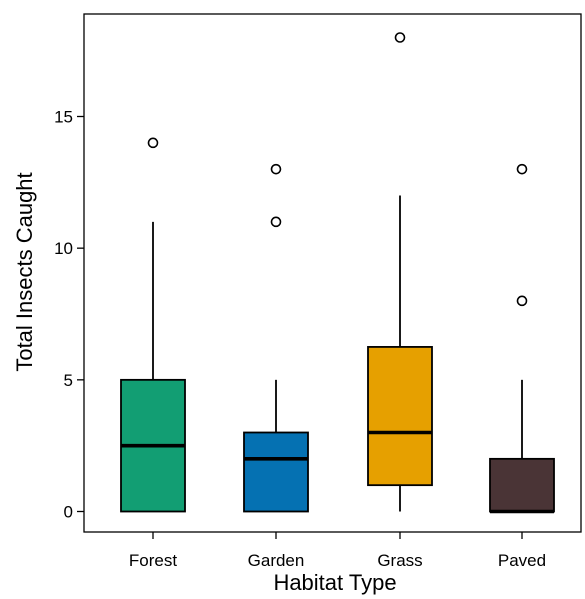  Describe the element at coordinates (153, 325) in the screenshot. I see `box-forest` at that location.